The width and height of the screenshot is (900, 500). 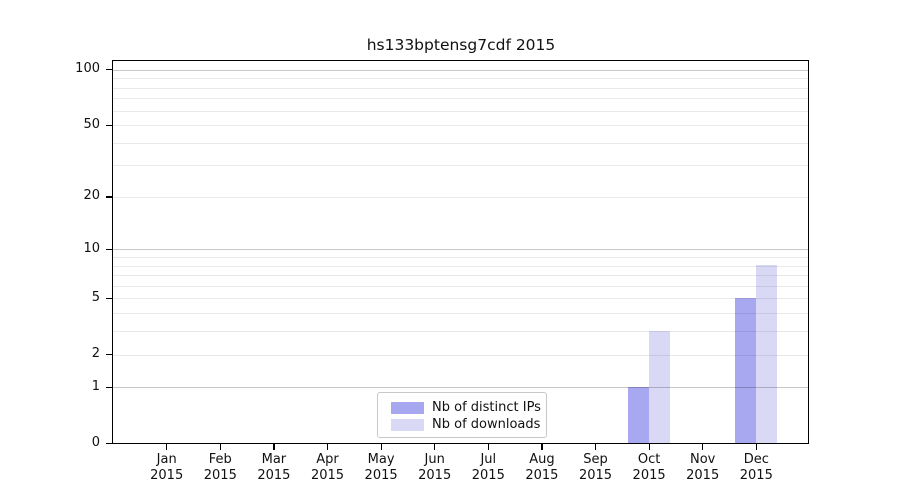 I want to click on x-tick-aug-2015, so click(x=542, y=446).